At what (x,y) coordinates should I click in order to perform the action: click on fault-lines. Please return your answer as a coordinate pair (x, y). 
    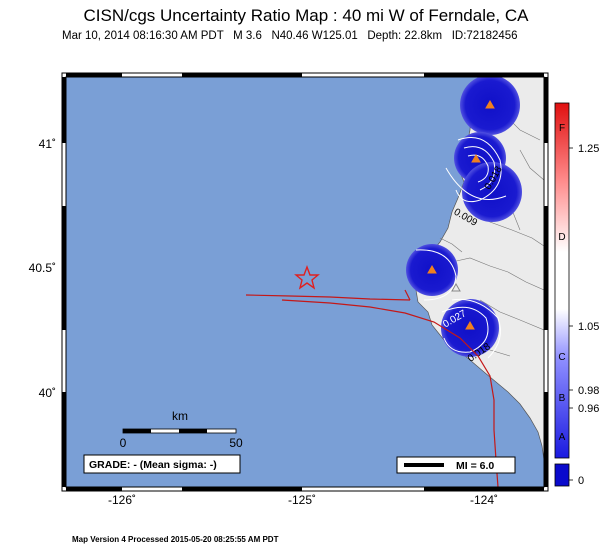
    Looking at the image, I should click on (372, 388).